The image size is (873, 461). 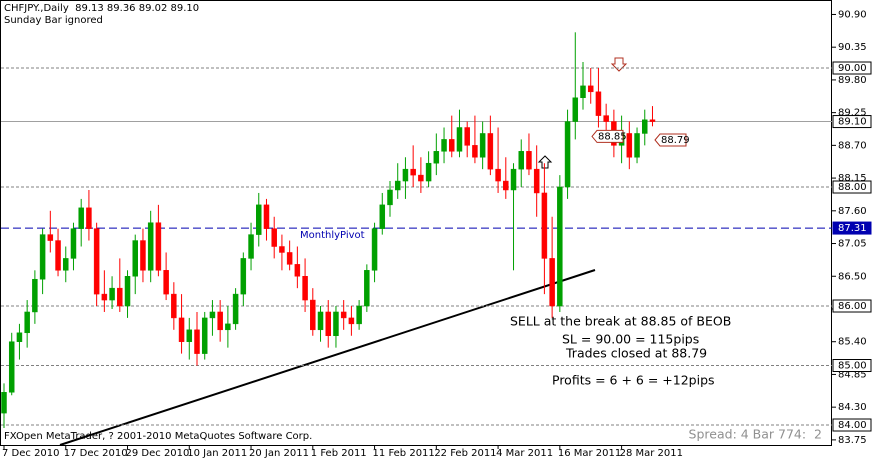 What do you see at coordinates (852, 244) in the screenshot?
I see `y-tick-label: 87.05` at bounding box center [852, 244].